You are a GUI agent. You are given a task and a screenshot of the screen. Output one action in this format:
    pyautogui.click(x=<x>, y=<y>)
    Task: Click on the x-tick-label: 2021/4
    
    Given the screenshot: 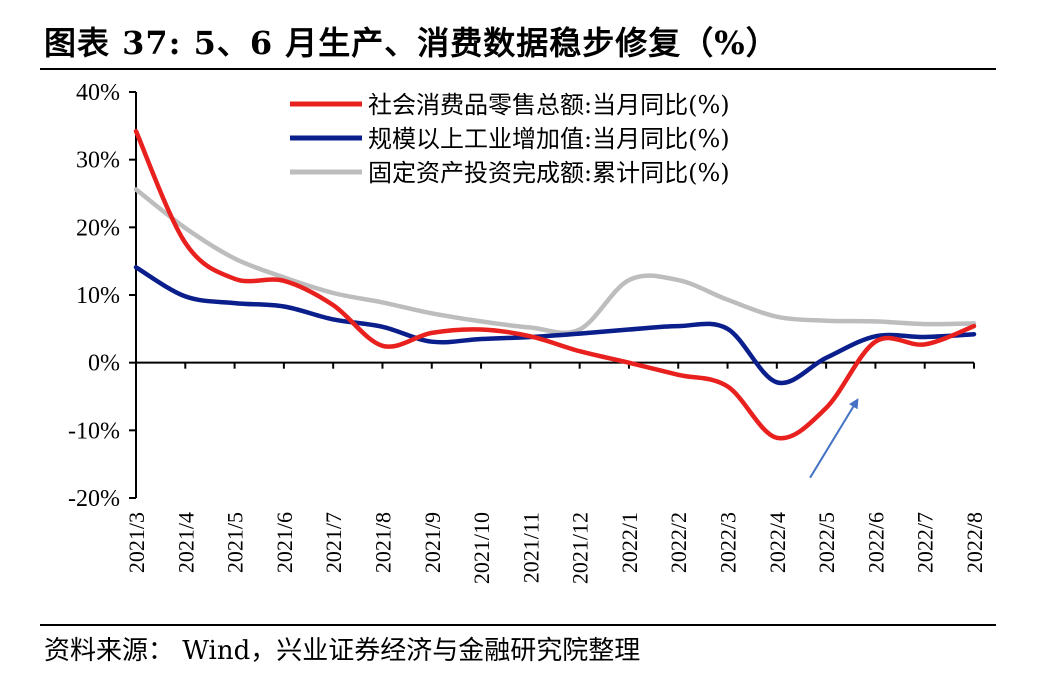 What is the action you would take?
    pyautogui.click(x=185, y=542)
    